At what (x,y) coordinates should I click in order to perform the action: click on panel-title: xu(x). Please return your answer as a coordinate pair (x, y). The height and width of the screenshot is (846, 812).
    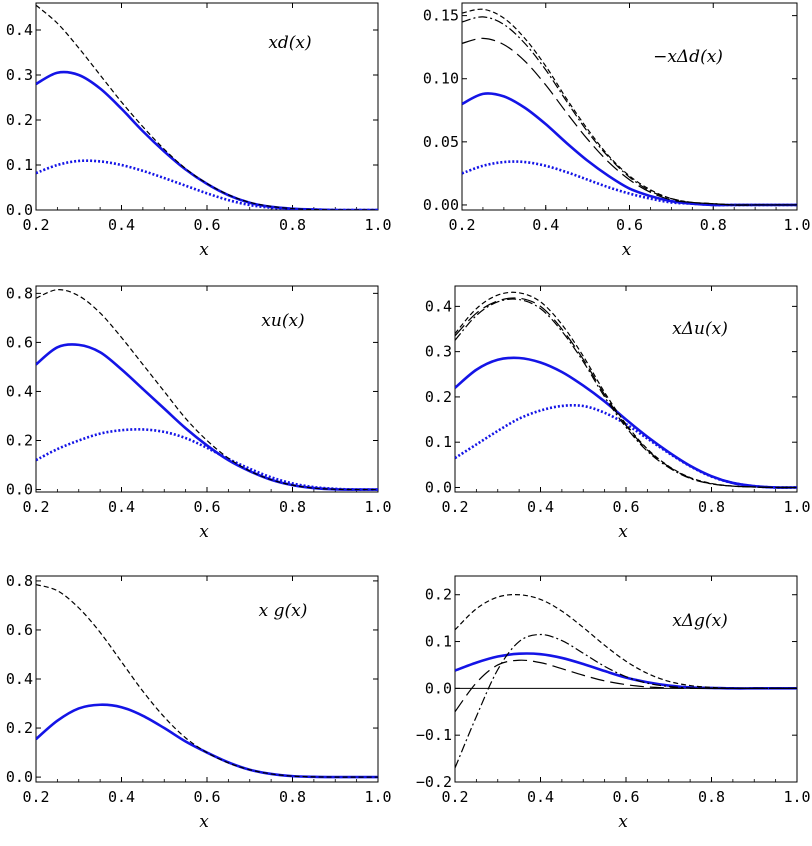
    Looking at the image, I should click on (282, 321).